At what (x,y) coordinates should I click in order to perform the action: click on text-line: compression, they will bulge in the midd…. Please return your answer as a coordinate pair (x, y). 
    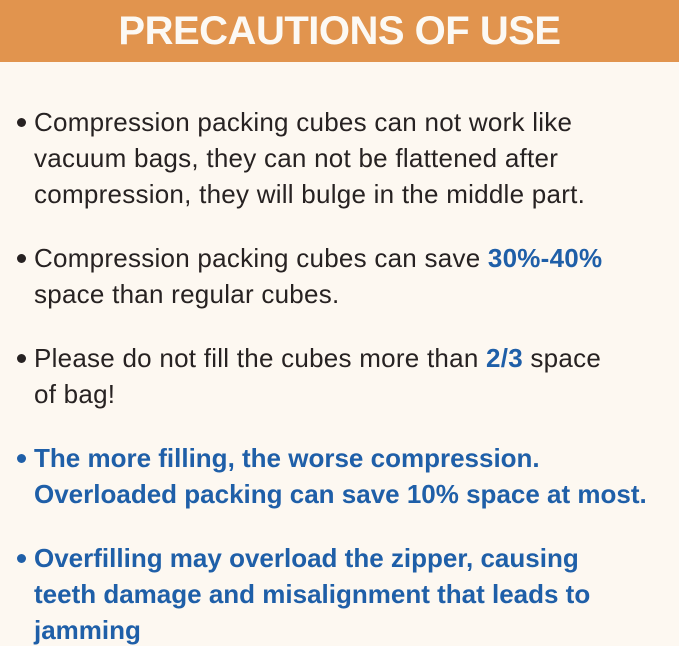
    Looking at the image, I should click on (309, 194).